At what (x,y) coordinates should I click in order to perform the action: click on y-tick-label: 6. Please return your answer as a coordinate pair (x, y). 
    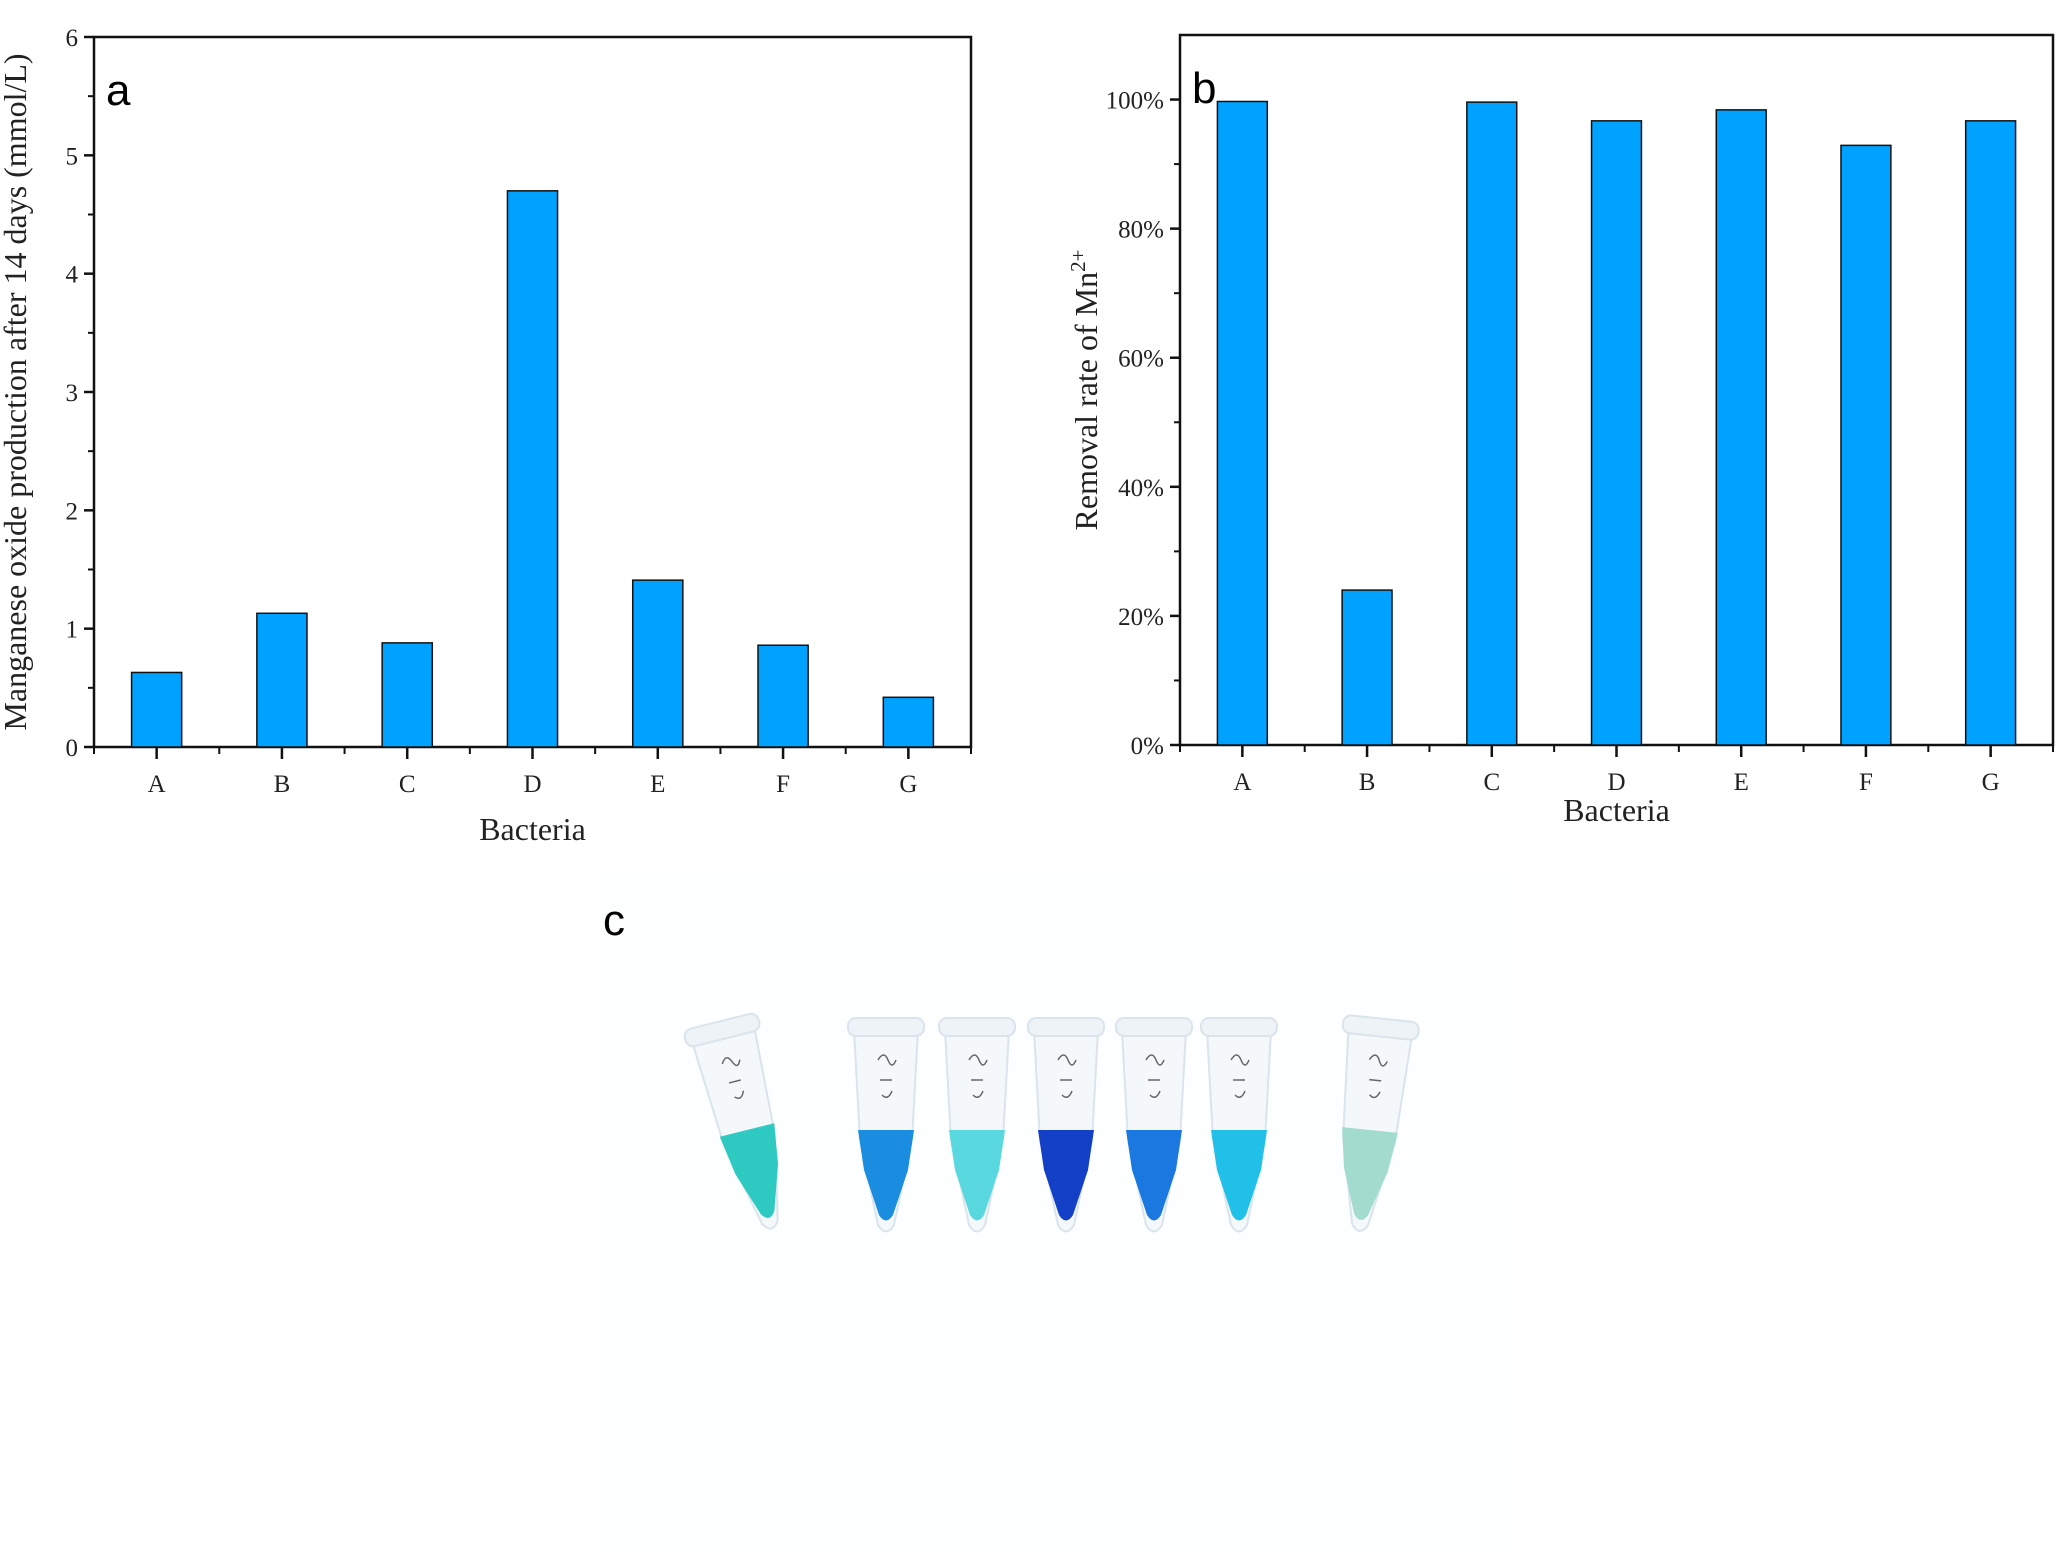
    Looking at the image, I should click on (72, 38).